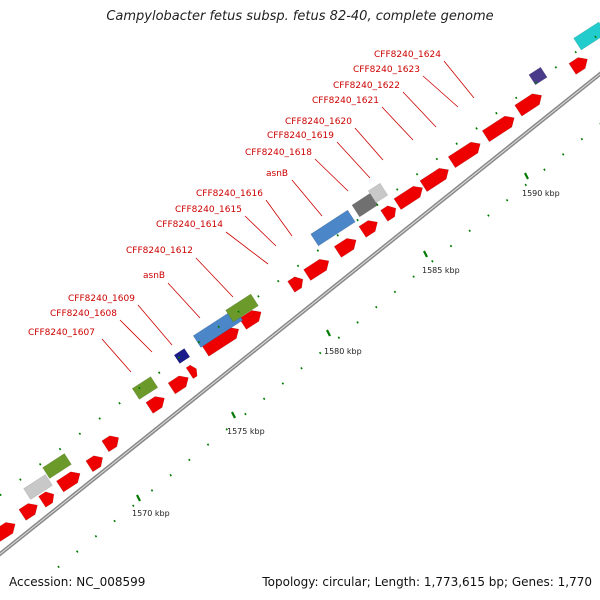 This screenshot has width=600, height=600. I want to click on gene-label: CFF8240_1615, so click(208, 210).